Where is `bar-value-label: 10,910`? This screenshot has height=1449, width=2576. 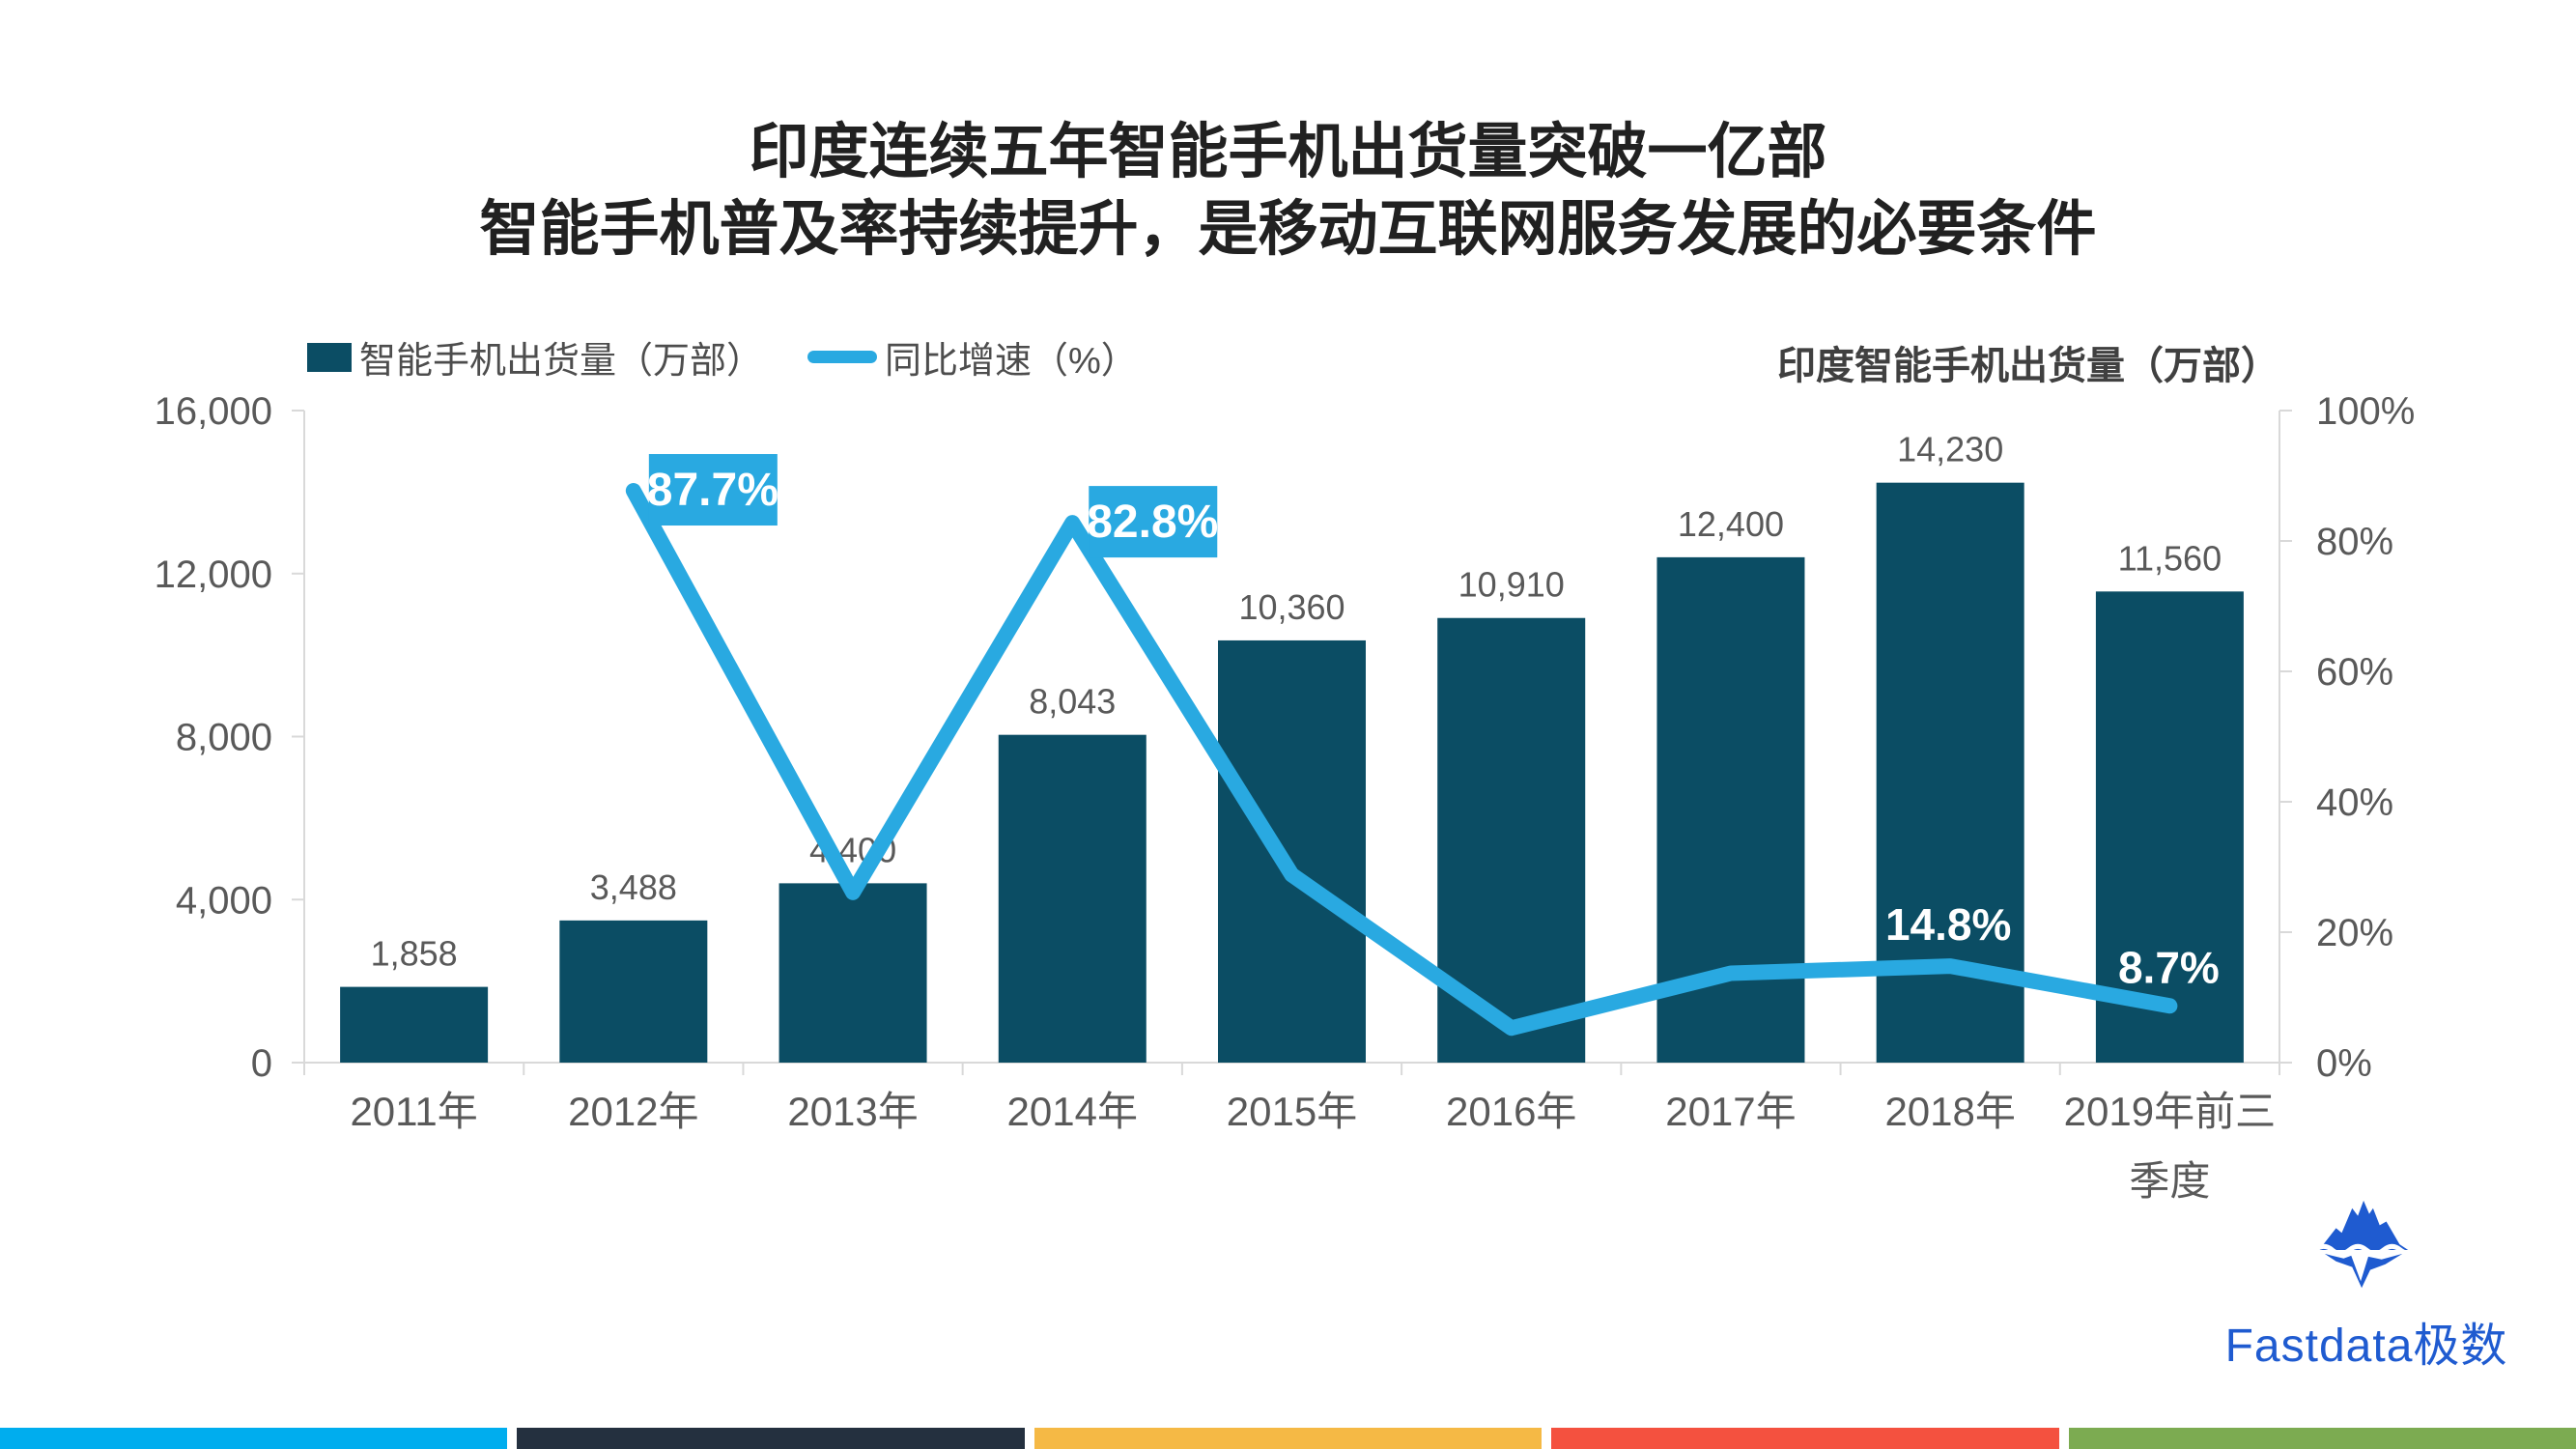 bar-value-label: 10,910 is located at coordinates (1511, 585).